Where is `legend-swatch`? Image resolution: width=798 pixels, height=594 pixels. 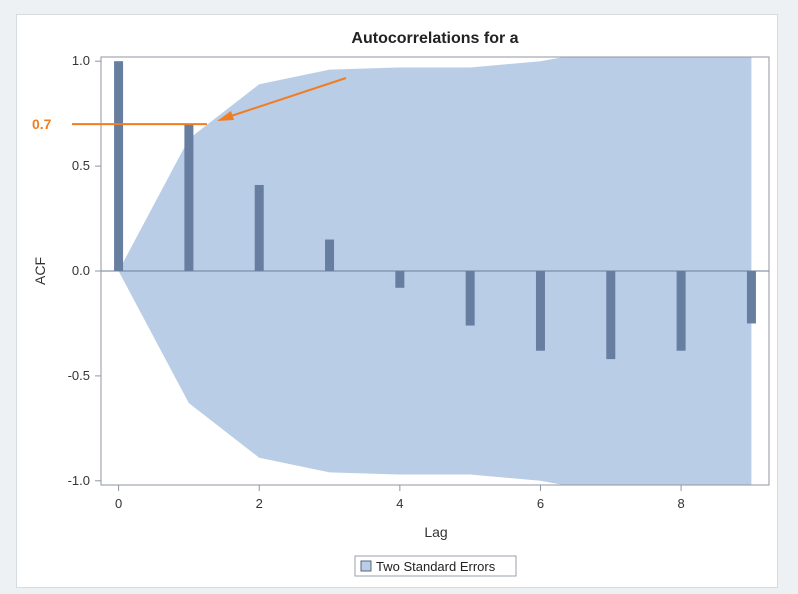
legend-swatch is located at coordinates (366, 566).